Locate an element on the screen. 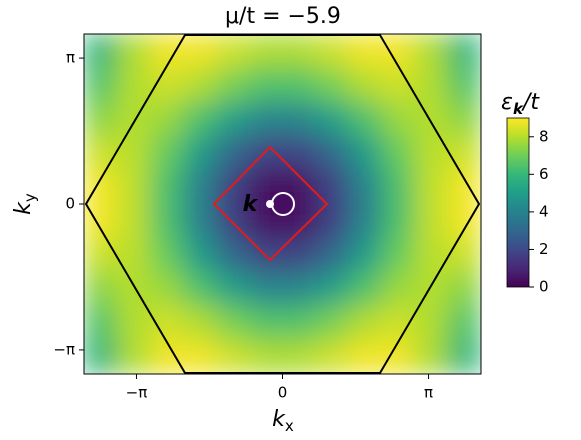 The height and width of the screenshot is (440, 581). colorbar-tick-label: 8 is located at coordinates (544, 136).